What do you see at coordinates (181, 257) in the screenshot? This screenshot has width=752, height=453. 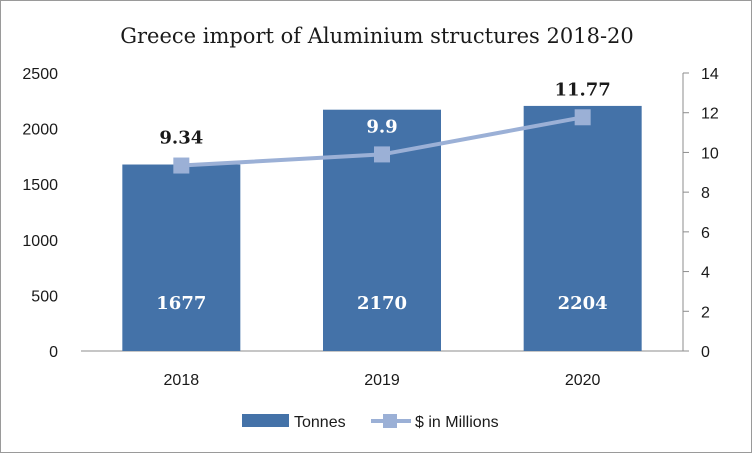 I see `bar-2018` at bounding box center [181, 257].